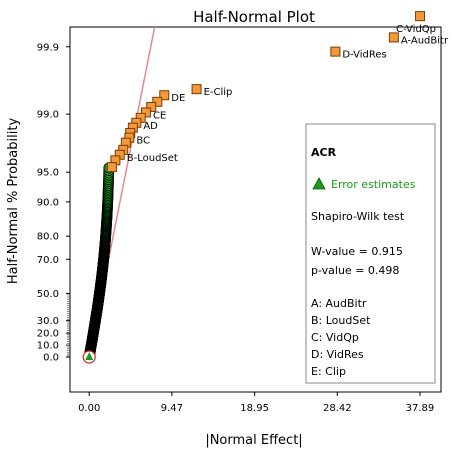 This screenshot has height=457, width=452. What do you see at coordinates (319, 183) in the screenshot?
I see `legend-triangle` at bounding box center [319, 183].